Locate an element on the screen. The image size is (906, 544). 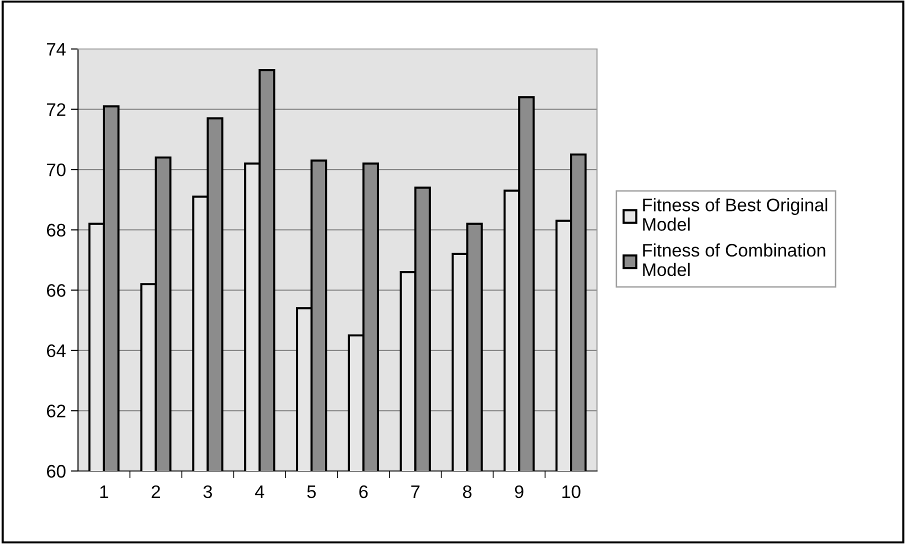
x-tick-label: 4 is located at coordinates (259, 492).